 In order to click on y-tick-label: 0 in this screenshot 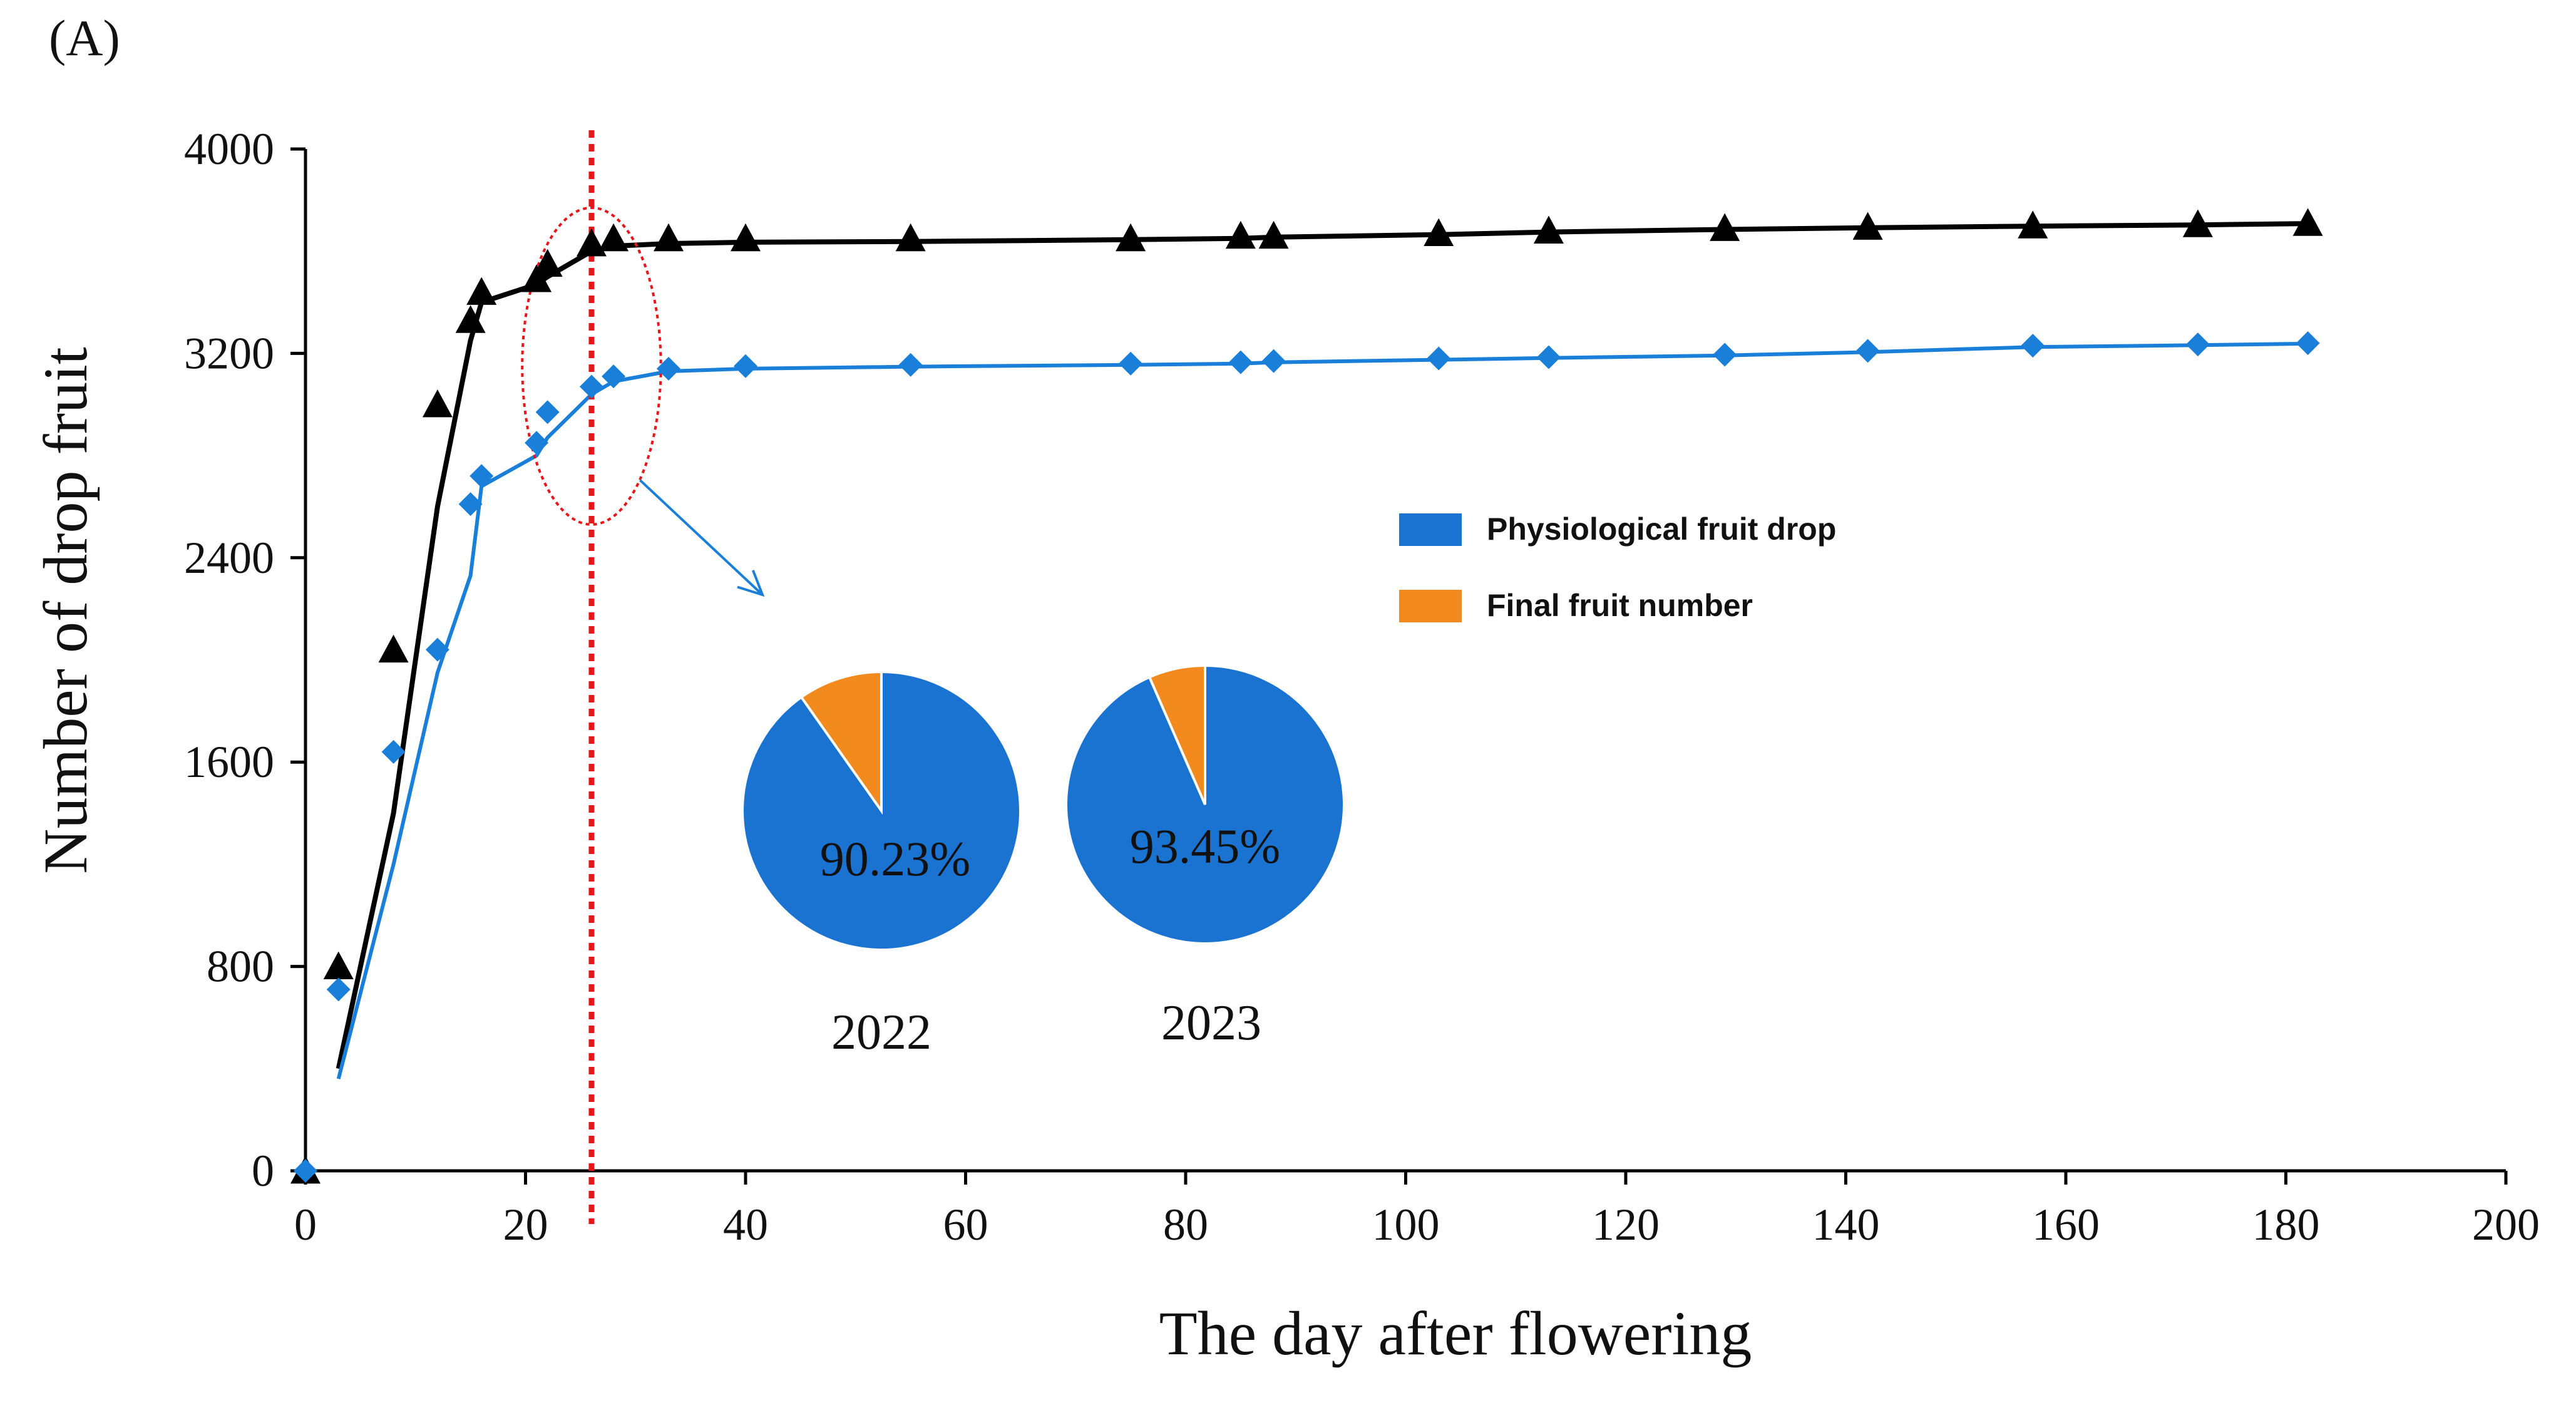, I will do `click(263, 1171)`.